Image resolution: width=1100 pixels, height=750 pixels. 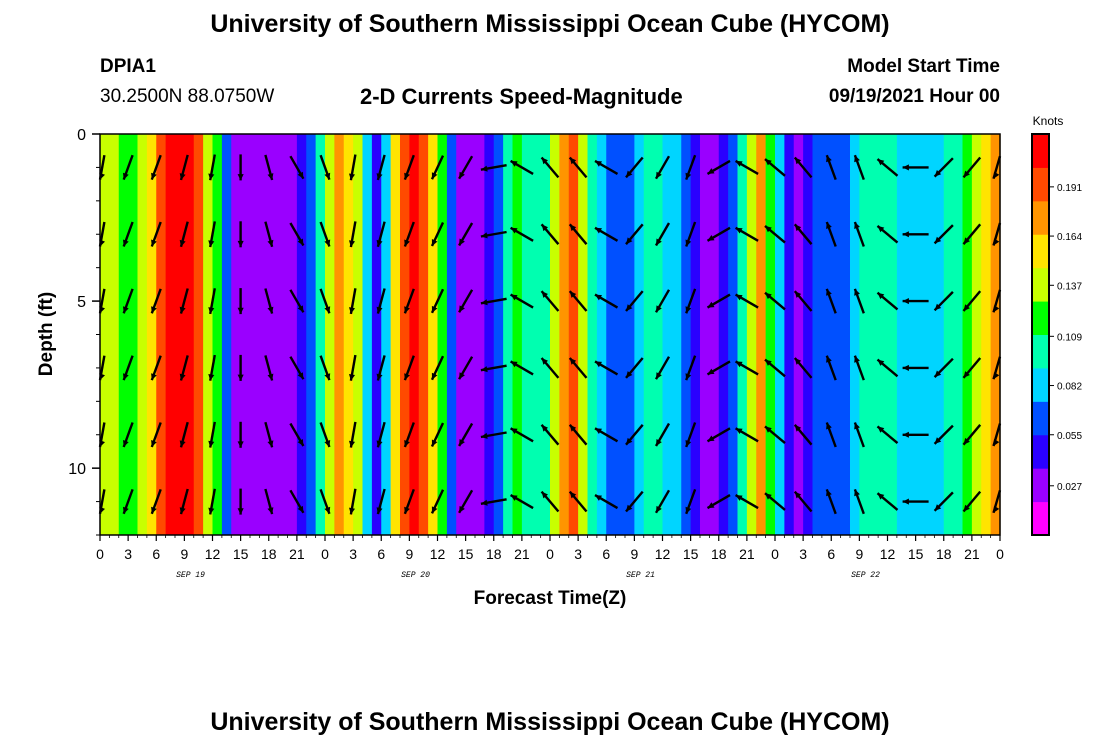 What do you see at coordinates (550, 598) in the screenshot?
I see `x-axis-label: Forecast Time(Z)` at bounding box center [550, 598].